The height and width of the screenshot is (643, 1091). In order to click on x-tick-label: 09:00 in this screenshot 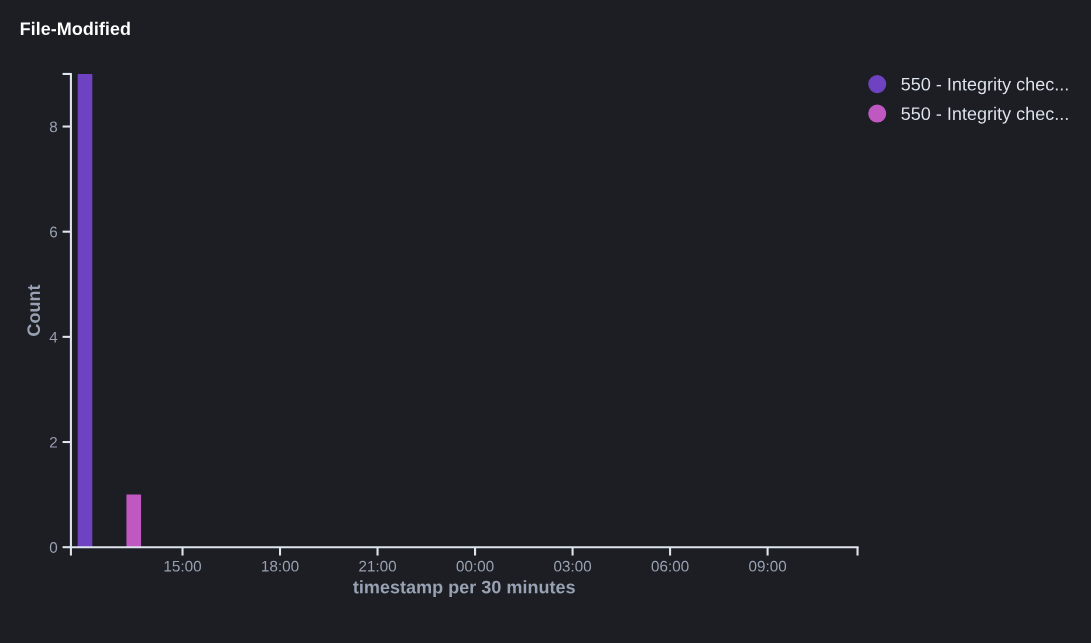, I will do `click(768, 566)`.